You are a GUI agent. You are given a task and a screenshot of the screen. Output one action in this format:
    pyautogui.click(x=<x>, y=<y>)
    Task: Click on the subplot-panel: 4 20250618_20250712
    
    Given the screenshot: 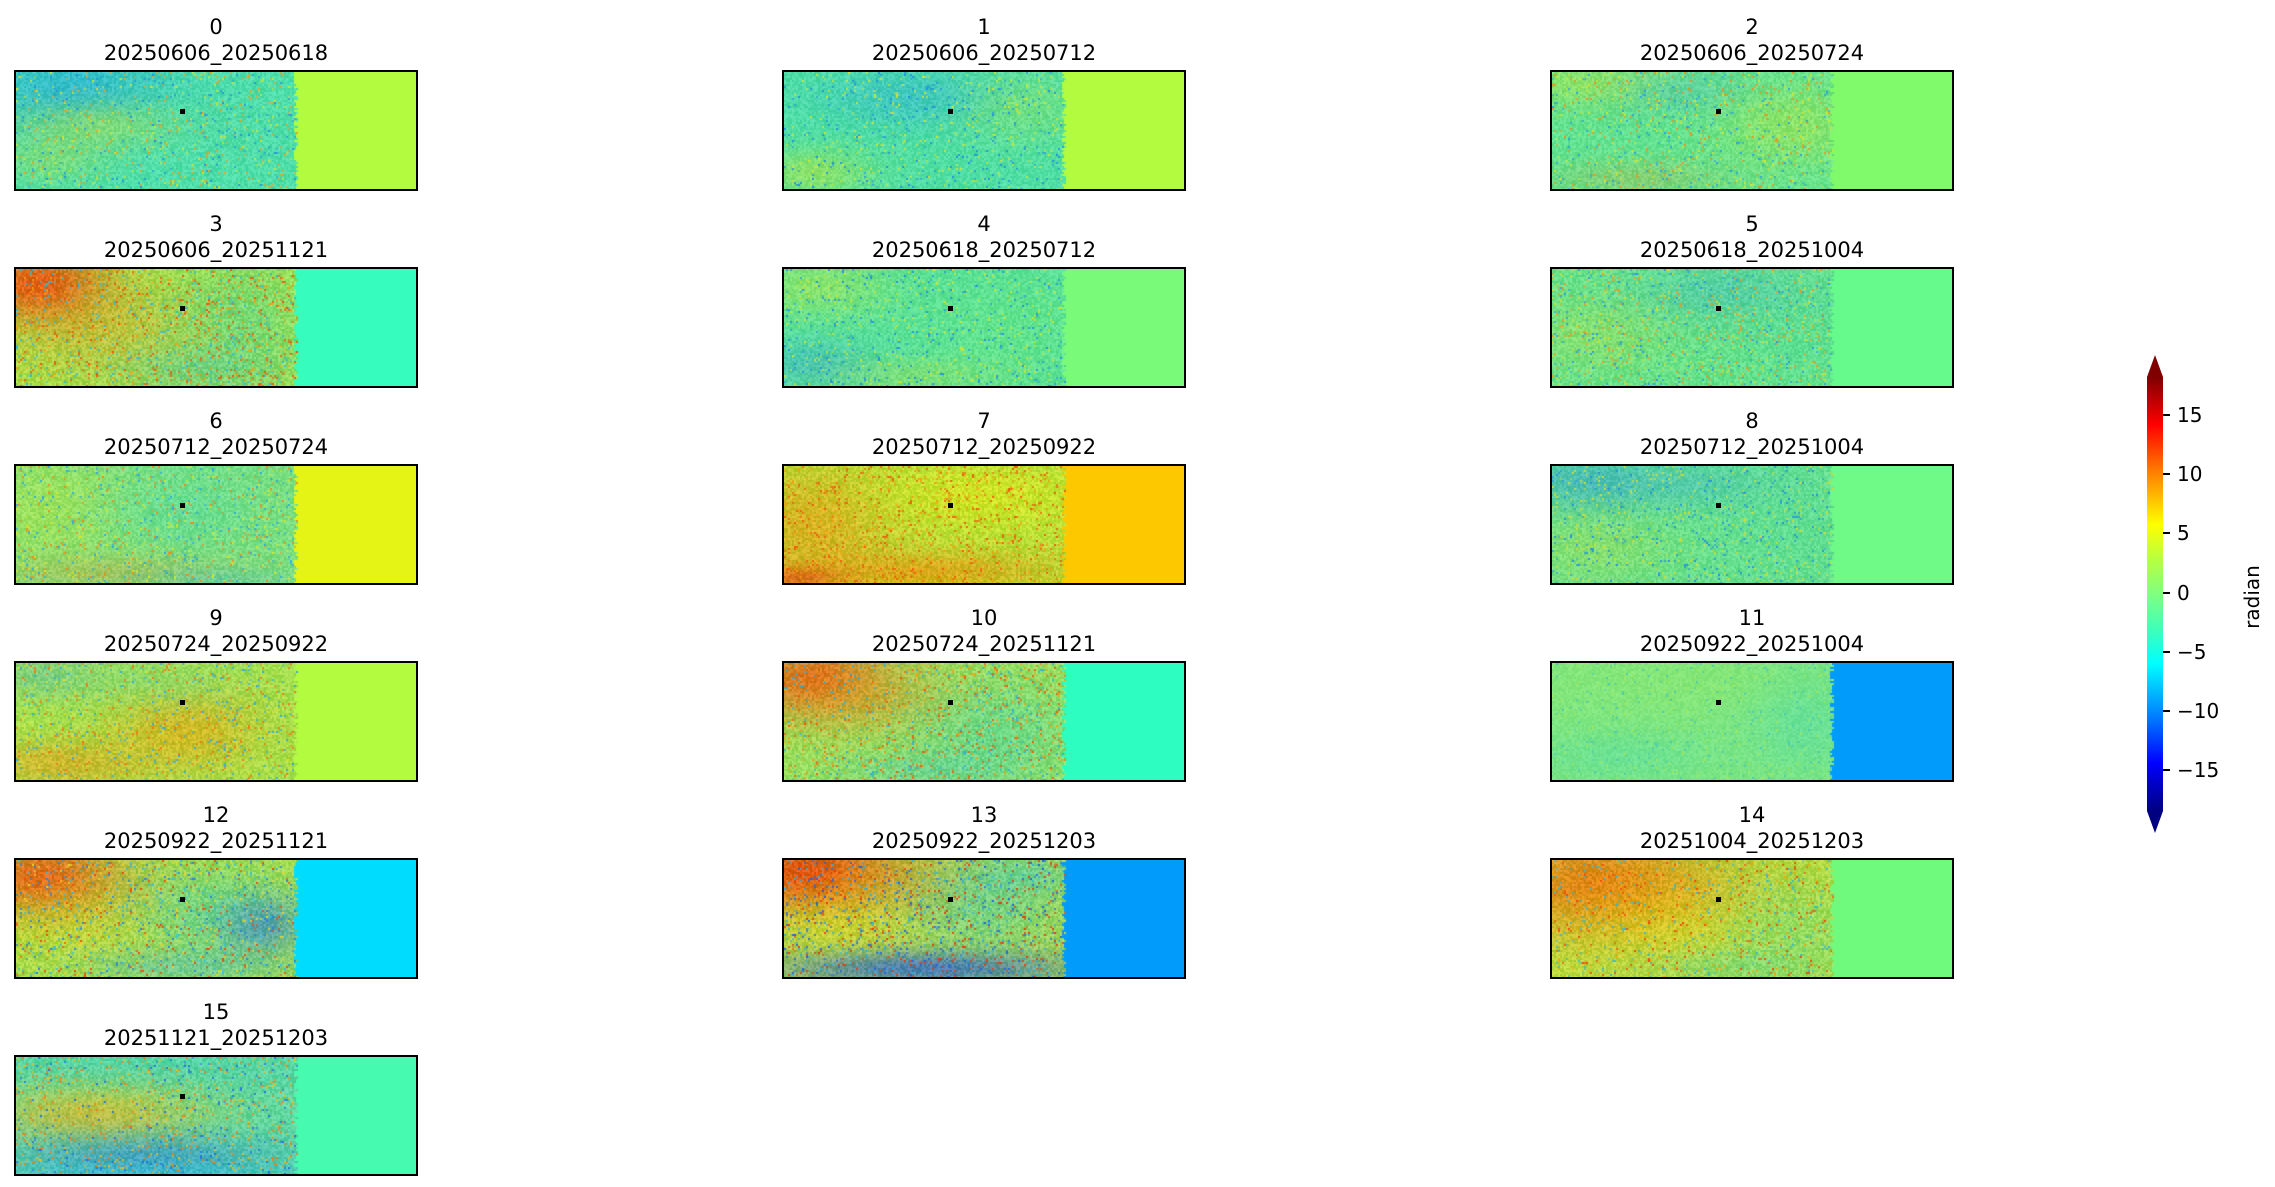 What is the action you would take?
    pyautogui.click(x=984, y=299)
    